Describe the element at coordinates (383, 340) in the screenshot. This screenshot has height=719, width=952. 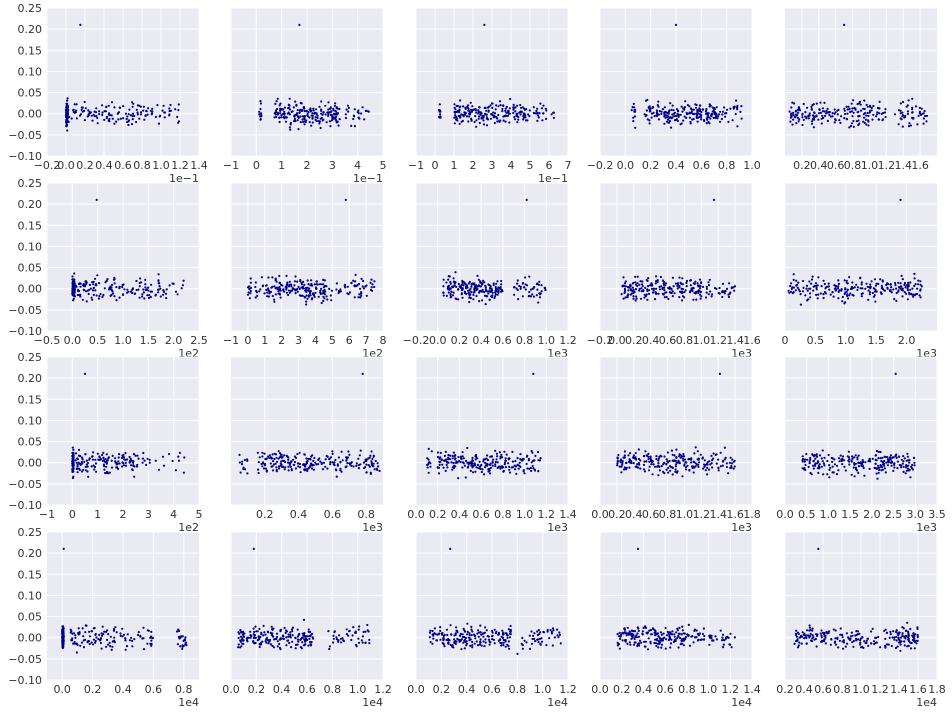
I see `x-tick-label: 8` at that location.